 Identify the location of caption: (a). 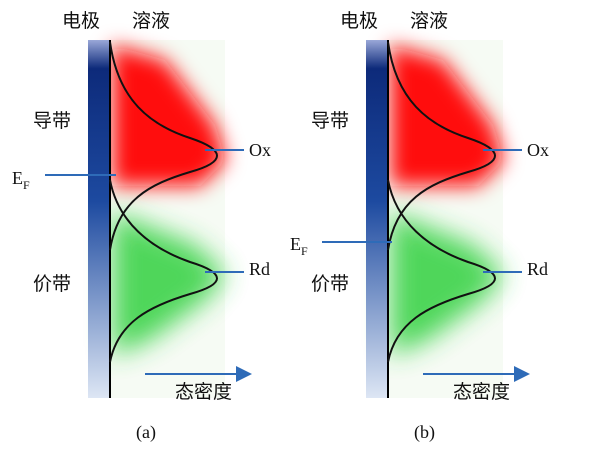
(146, 432).